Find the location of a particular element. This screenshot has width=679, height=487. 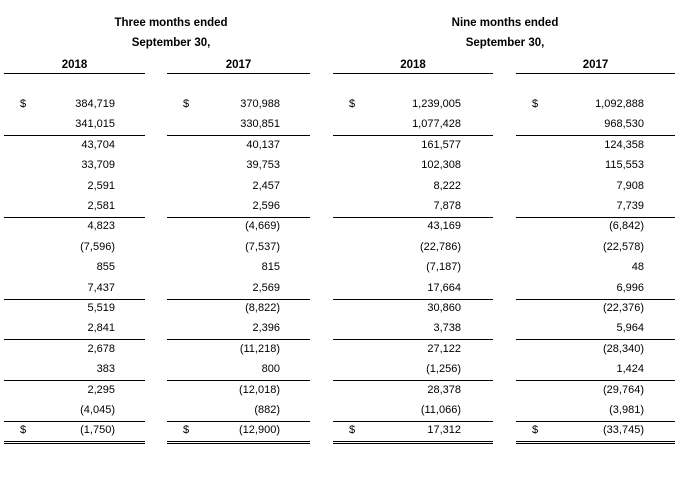

table-cell: 1,239,005 is located at coordinates (436, 104).